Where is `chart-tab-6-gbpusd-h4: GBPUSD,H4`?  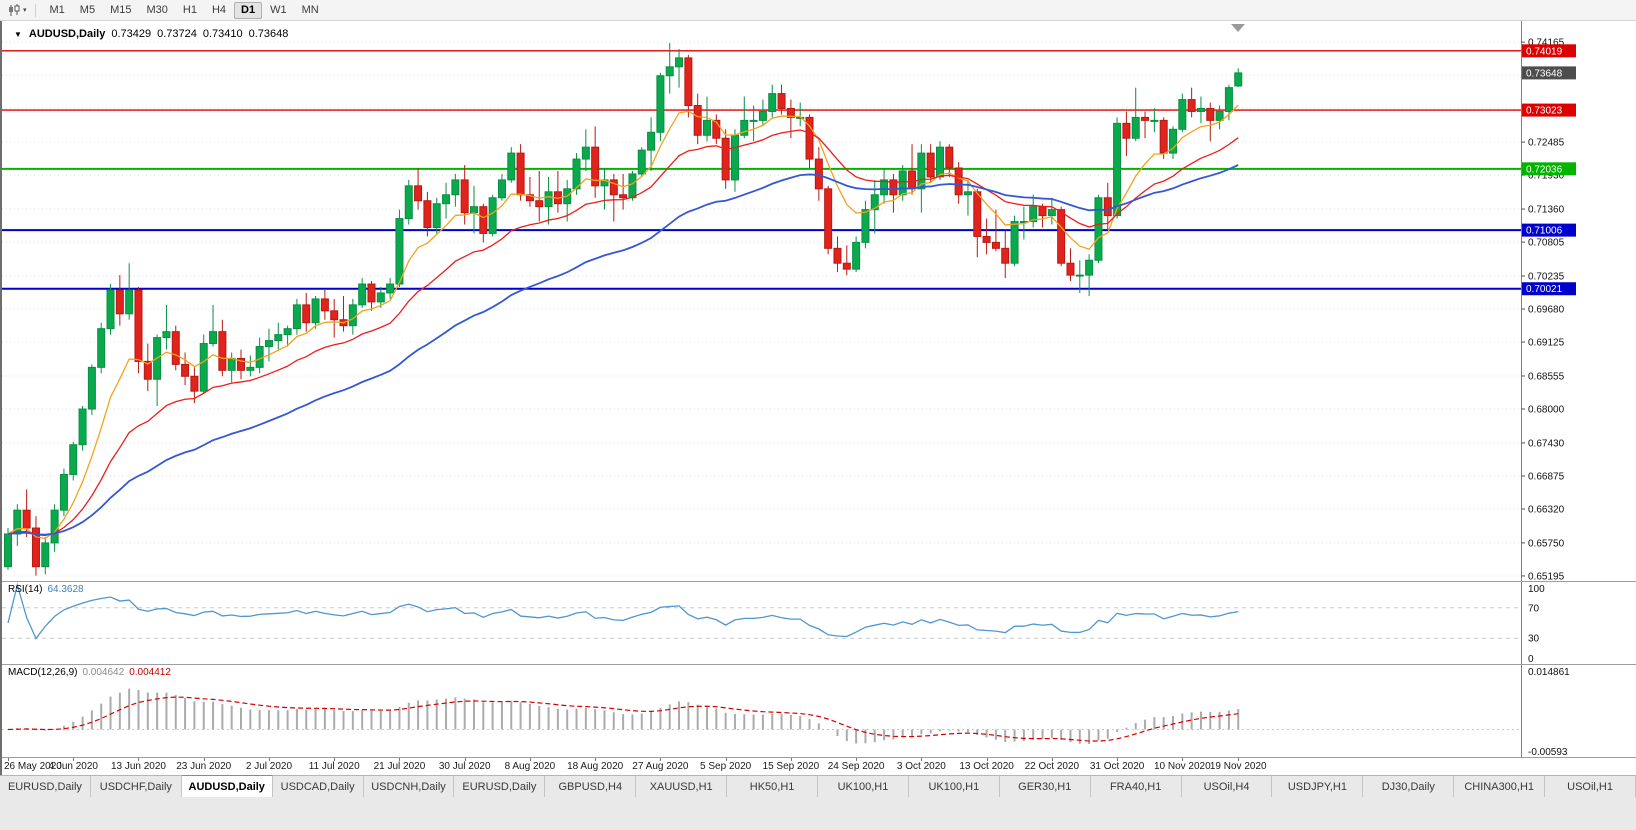
chart-tab-6-gbpusd-h4: GBPUSD,H4 is located at coordinates (591, 786).